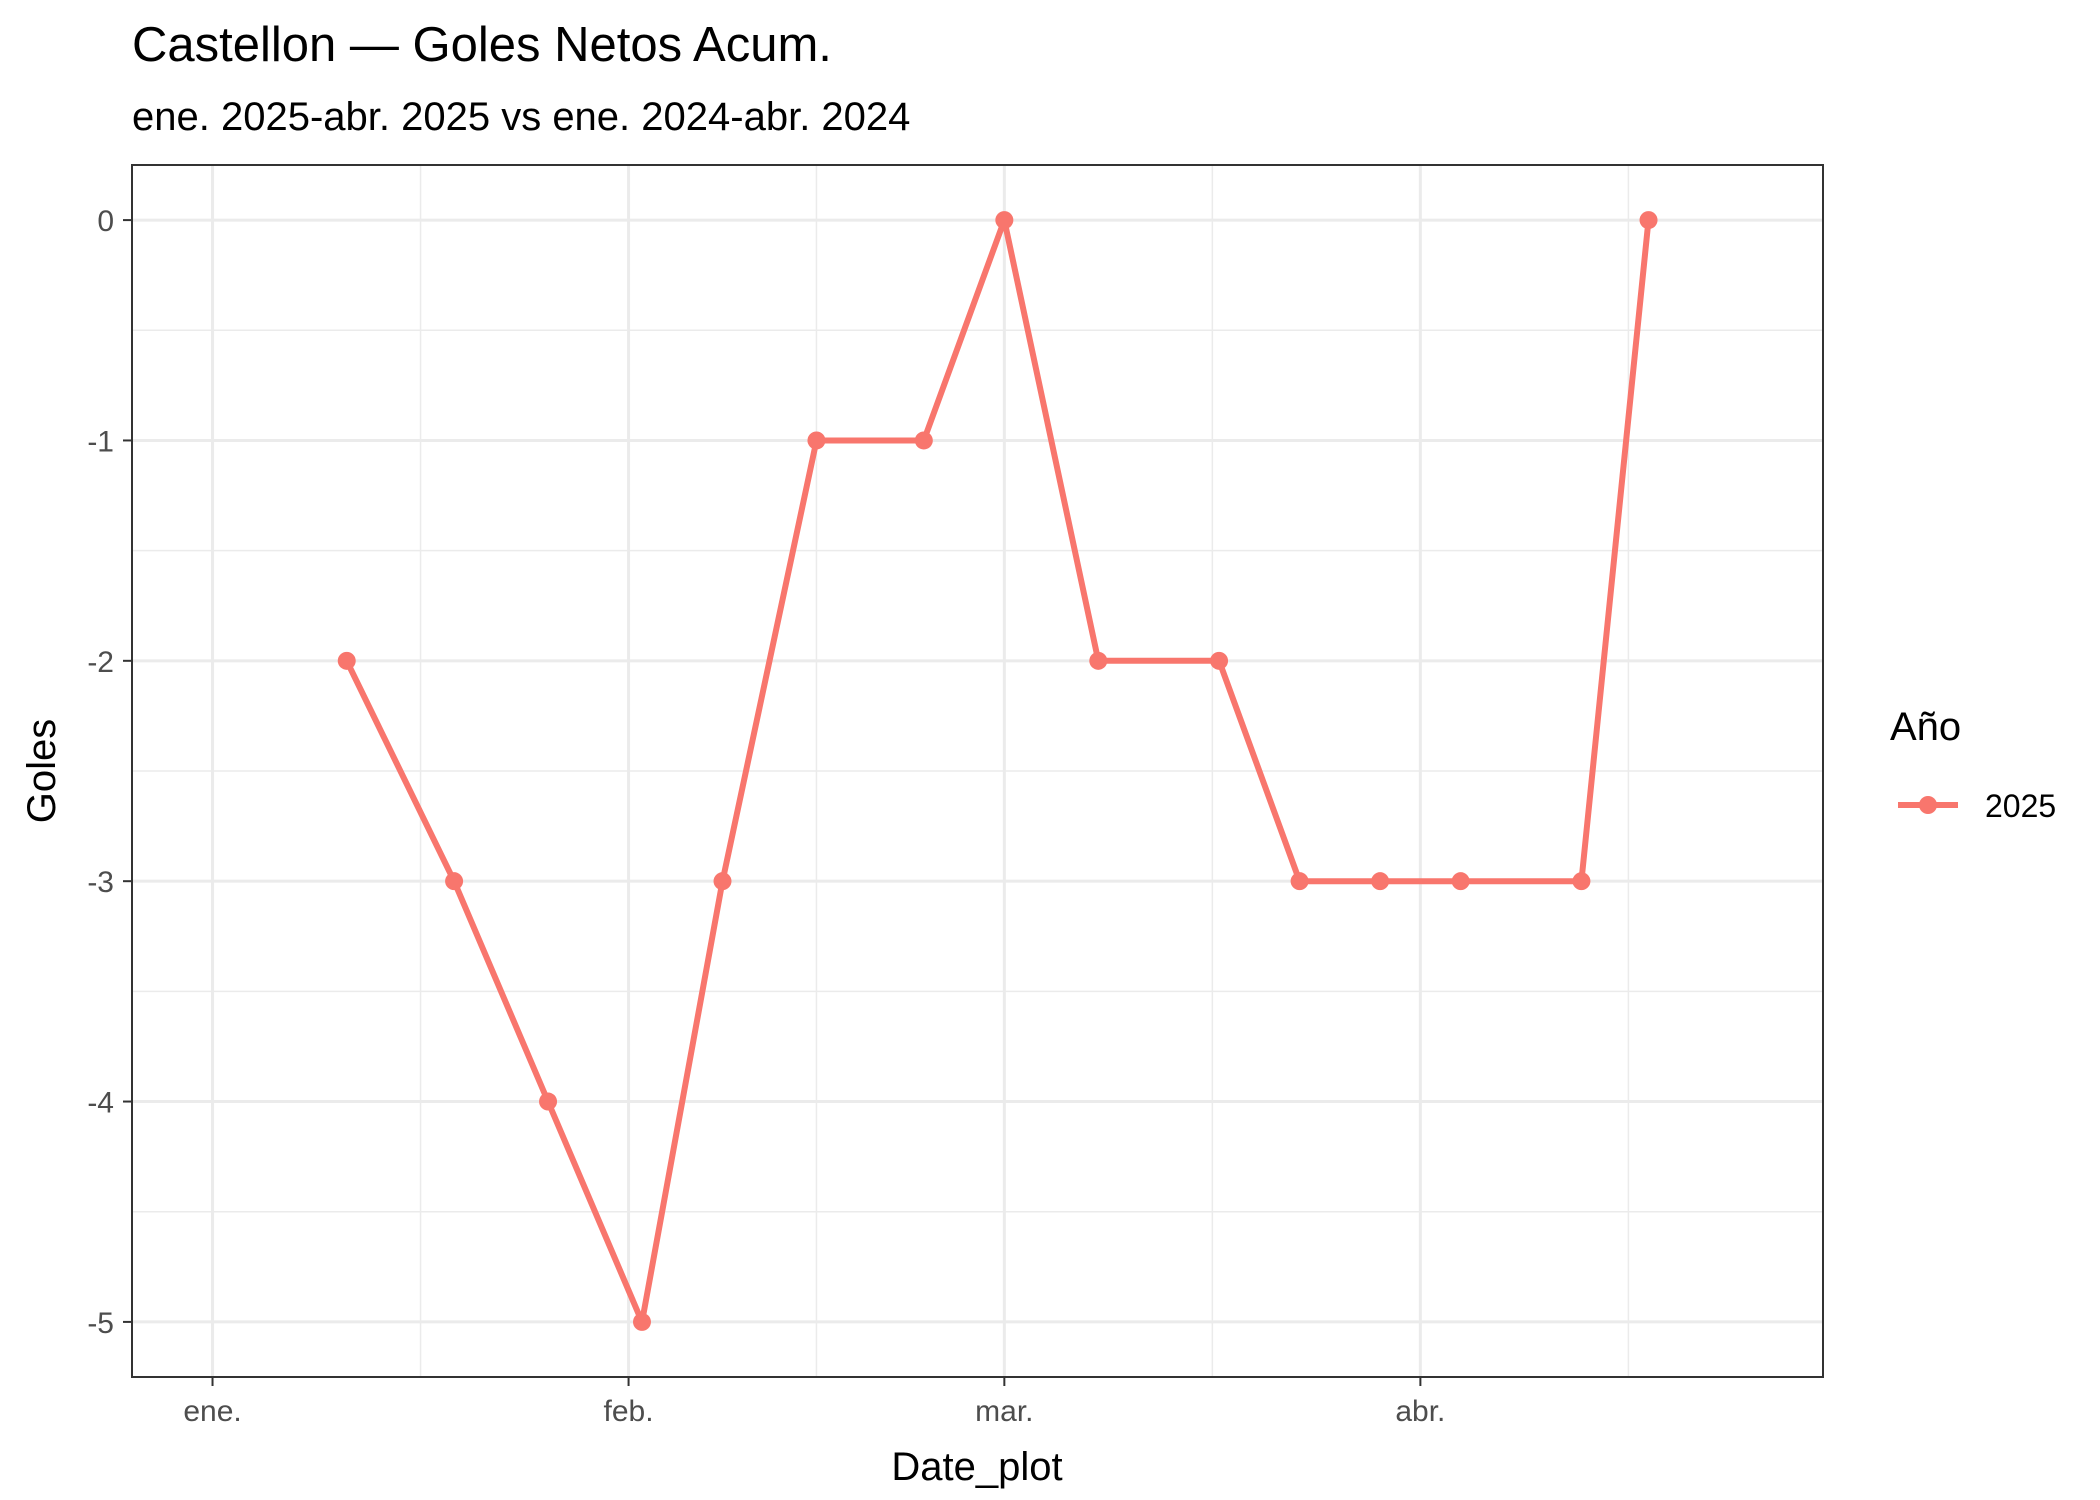  I want to click on x-axis-ticks: ene. feb. mar. abr., so click(814, 1402).